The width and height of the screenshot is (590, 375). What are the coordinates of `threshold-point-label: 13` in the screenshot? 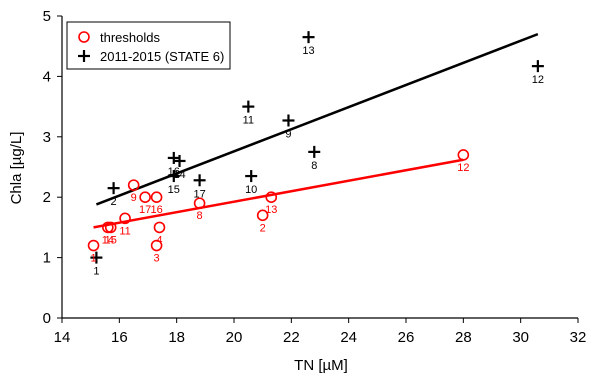 It's located at (271, 210).